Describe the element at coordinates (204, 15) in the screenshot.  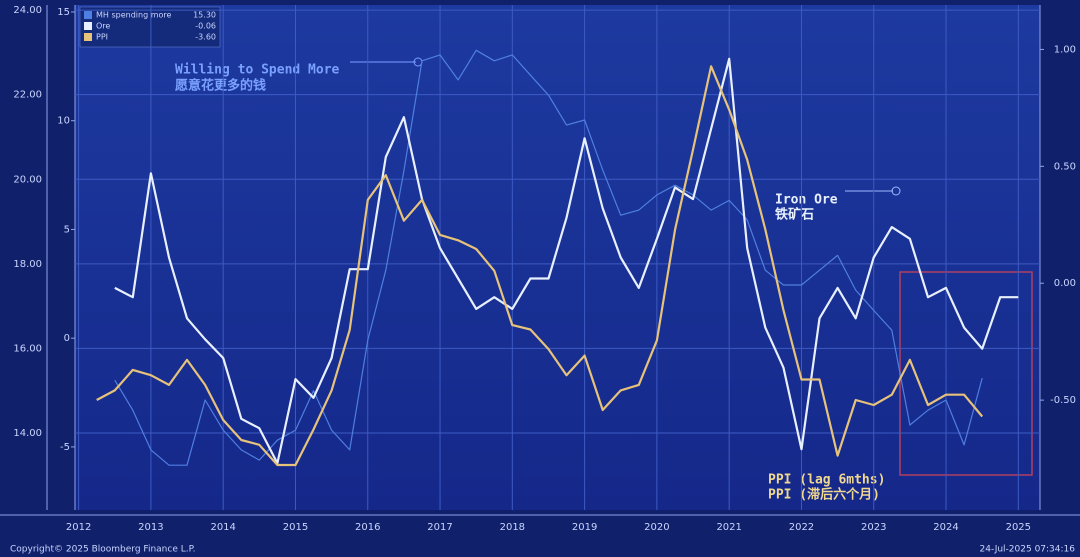
I see `legend-value: 15.30` at that location.